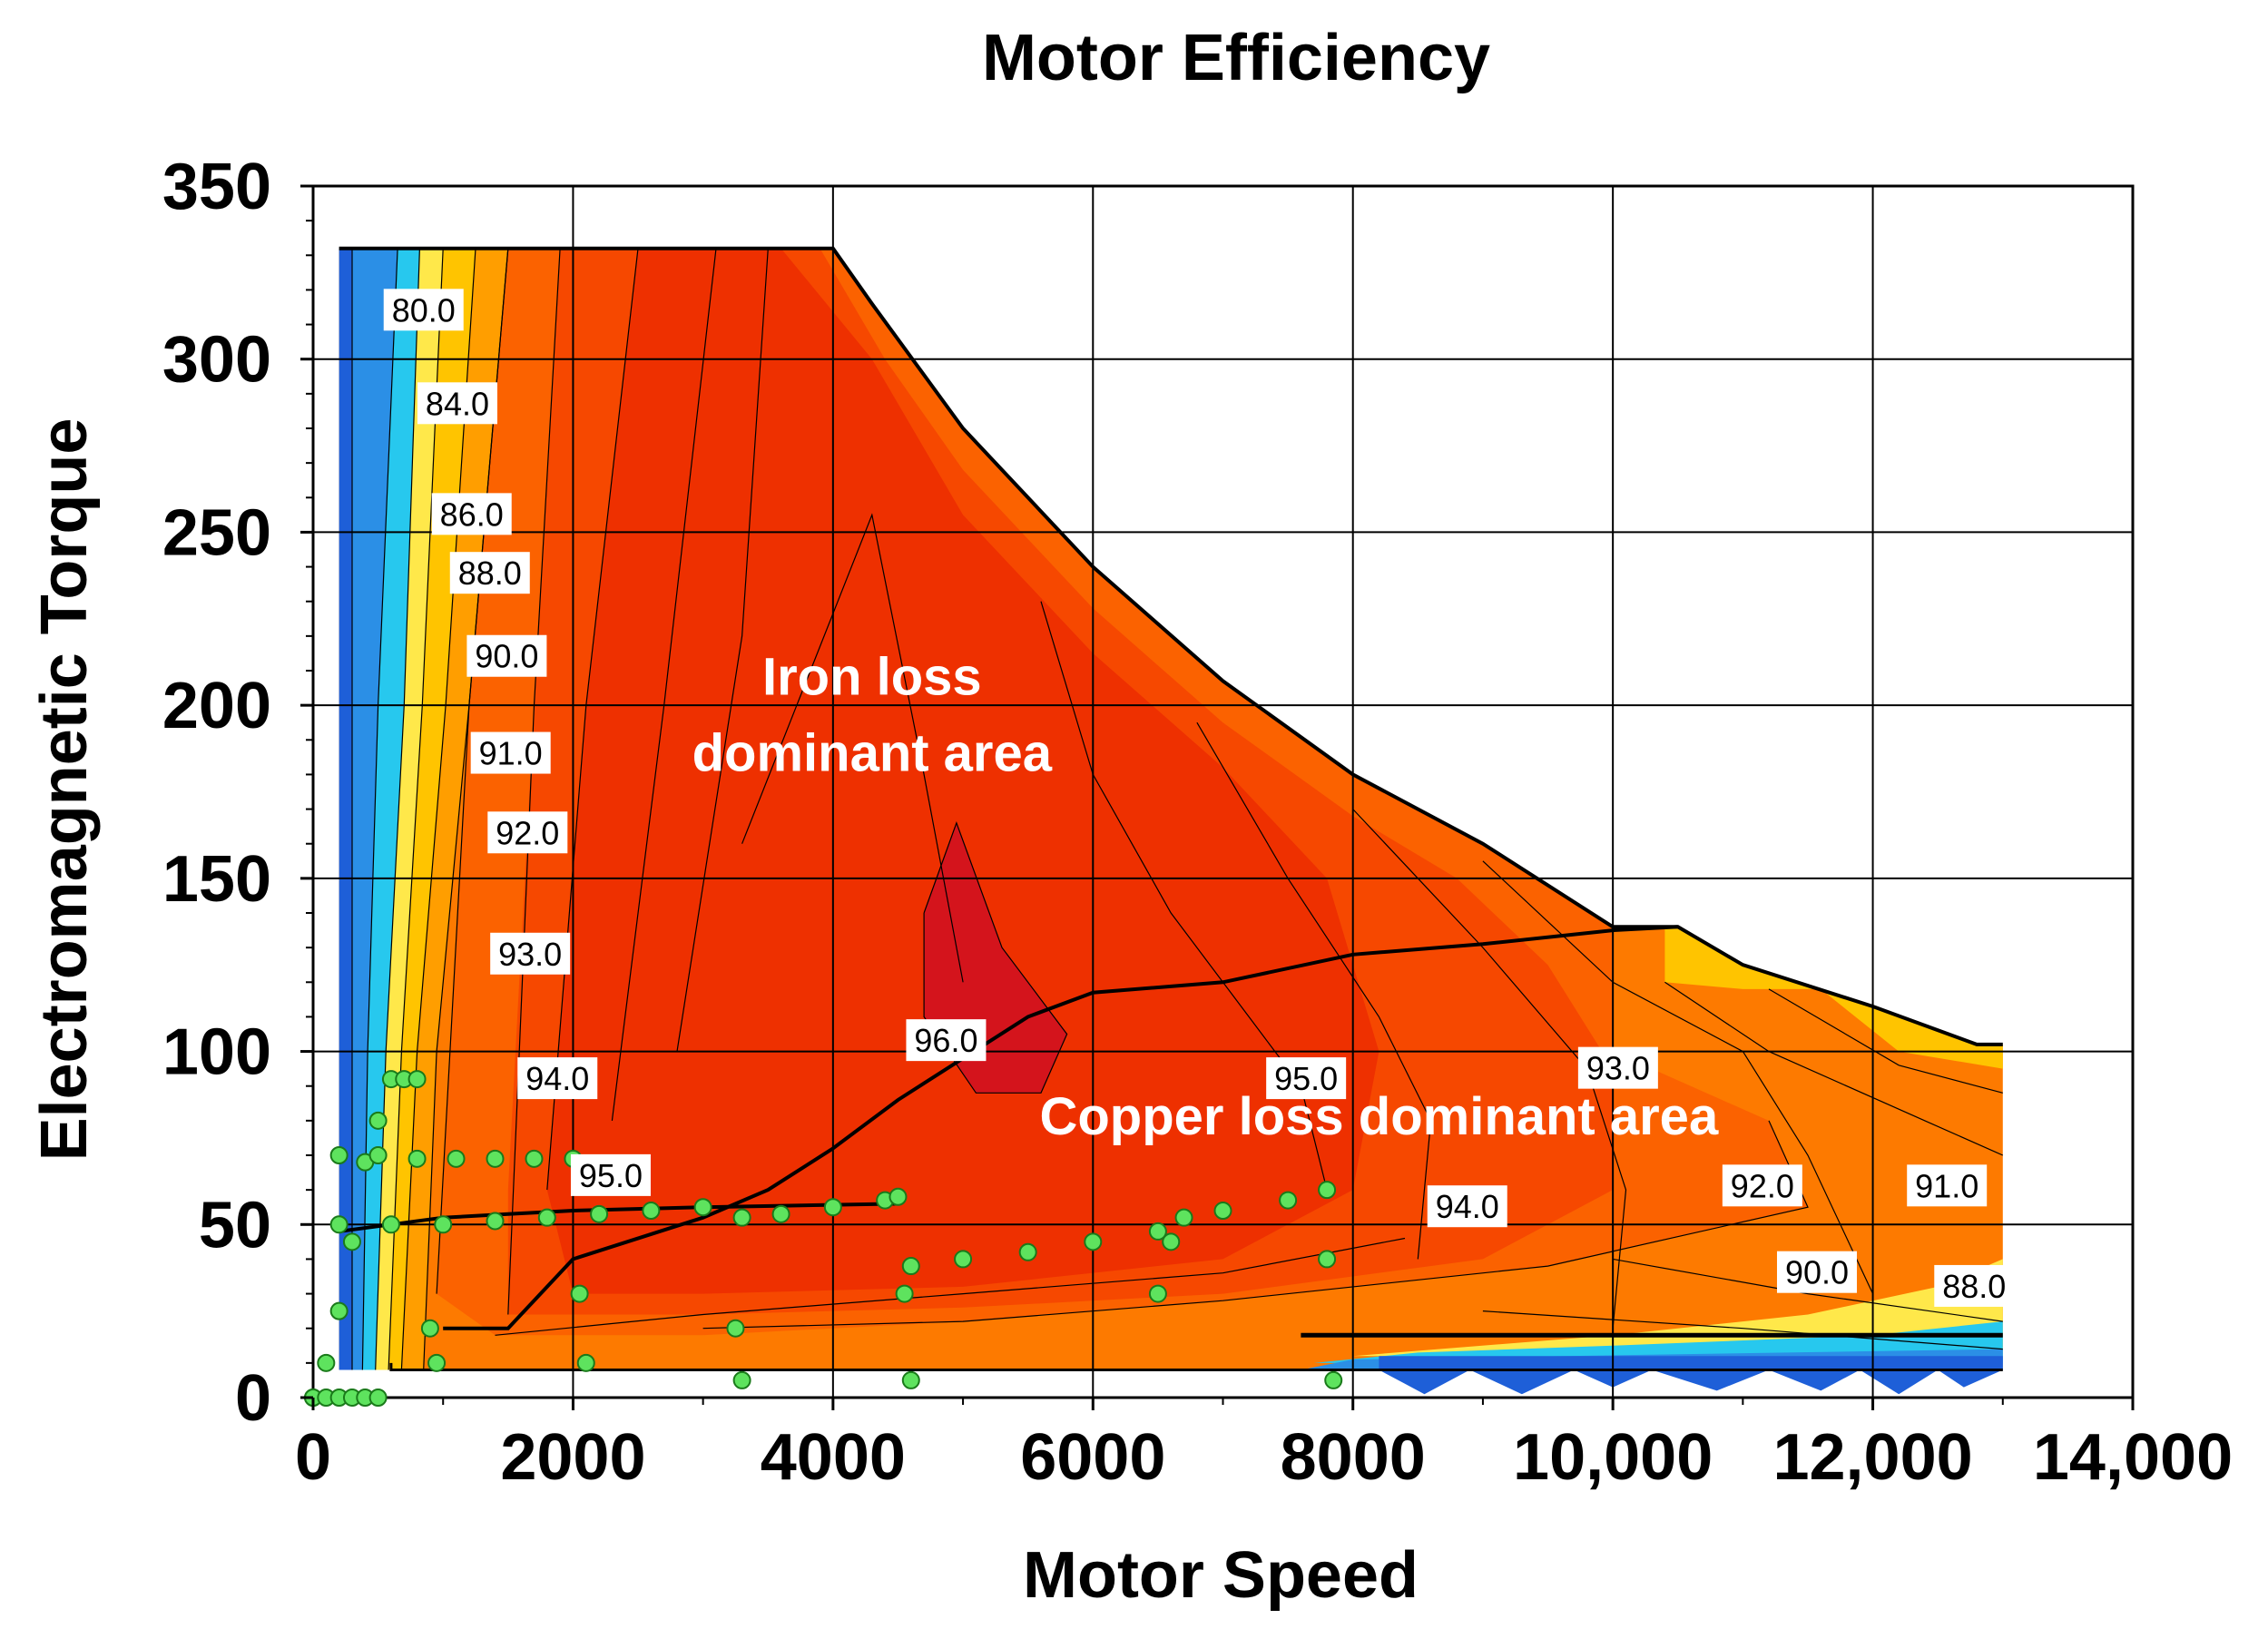 Image resolution: width=2268 pixels, height=1629 pixels. Describe the element at coordinates (64, 790) in the screenshot. I see `y-axis-title: Electromagnetic Torque` at that location.